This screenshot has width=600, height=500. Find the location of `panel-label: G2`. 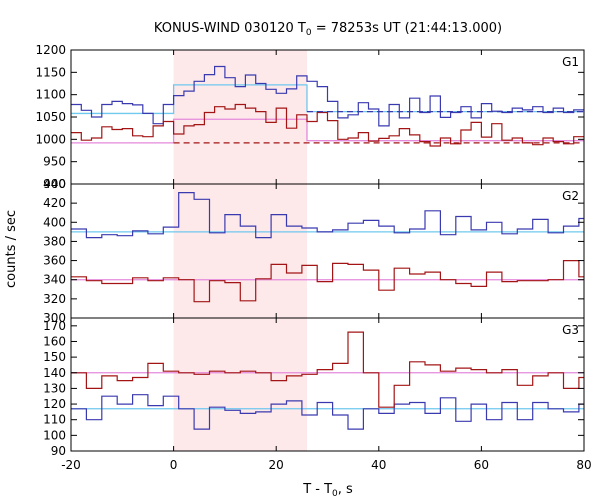

panel-label: G2 is located at coordinates (570, 196).